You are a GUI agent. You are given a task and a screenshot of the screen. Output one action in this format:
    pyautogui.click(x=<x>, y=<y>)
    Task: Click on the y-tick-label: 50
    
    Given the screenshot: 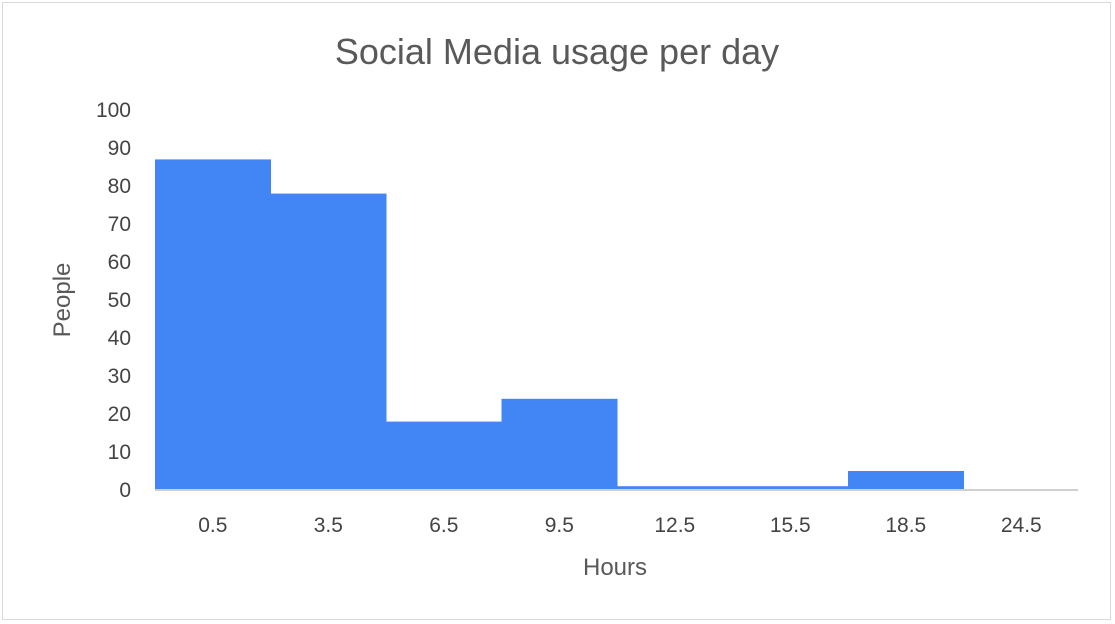 What is the action you would take?
    pyautogui.click(x=119, y=300)
    